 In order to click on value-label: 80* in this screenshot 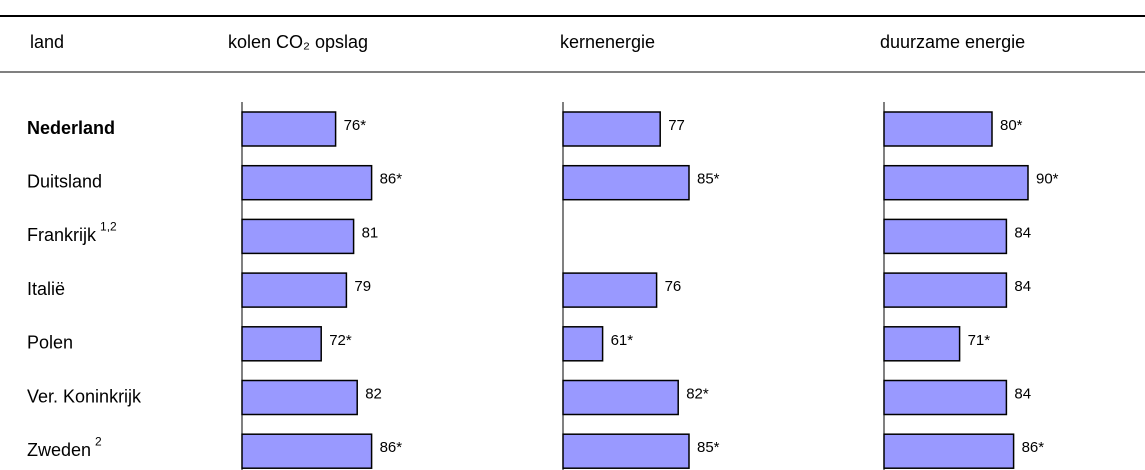, I will do `click(1011, 125)`.